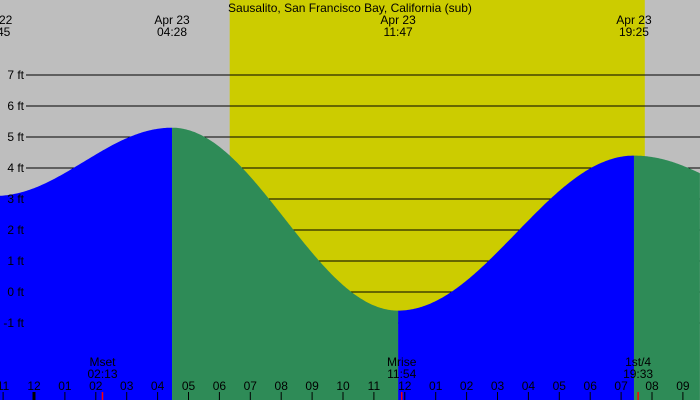 The image size is (700, 400). Describe the element at coordinates (102, 374) in the screenshot. I see `moon-event-time: 02:13` at that location.